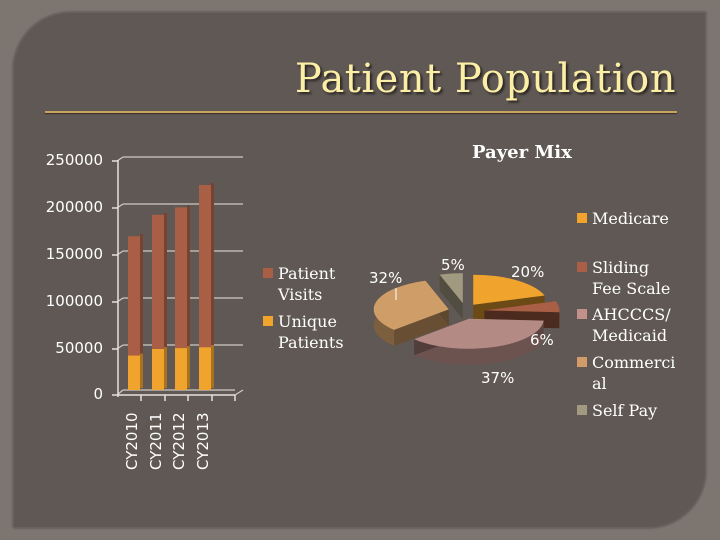  Describe the element at coordinates (203, 441) in the screenshot. I see `x-label-cy2013: CY2013` at that location.